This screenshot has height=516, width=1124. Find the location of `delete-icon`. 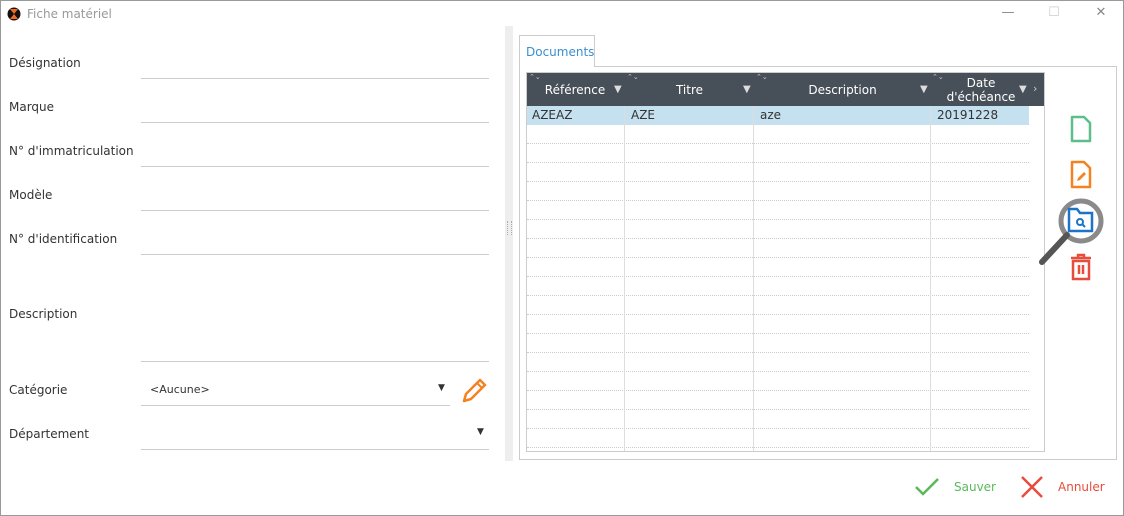

delete-icon is located at coordinates (1081, 267).